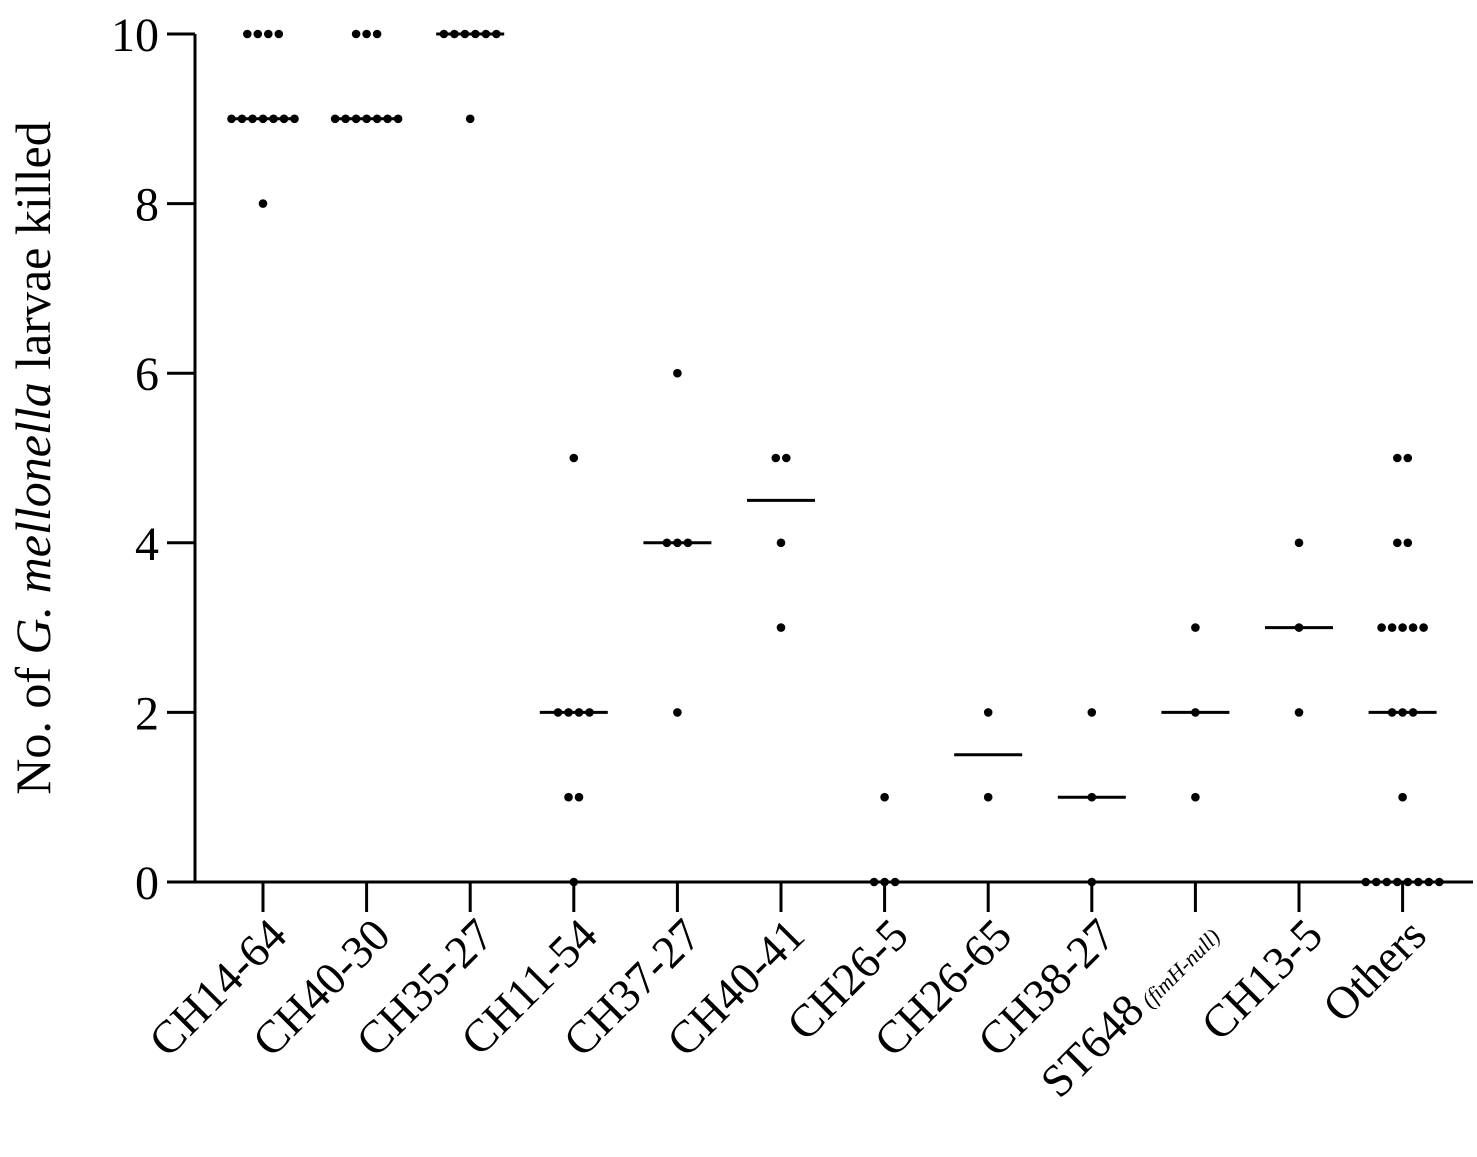 This screenshot has height=1157, width=1477. I want to click on x-tick-label: Others, so click(1374, 970).